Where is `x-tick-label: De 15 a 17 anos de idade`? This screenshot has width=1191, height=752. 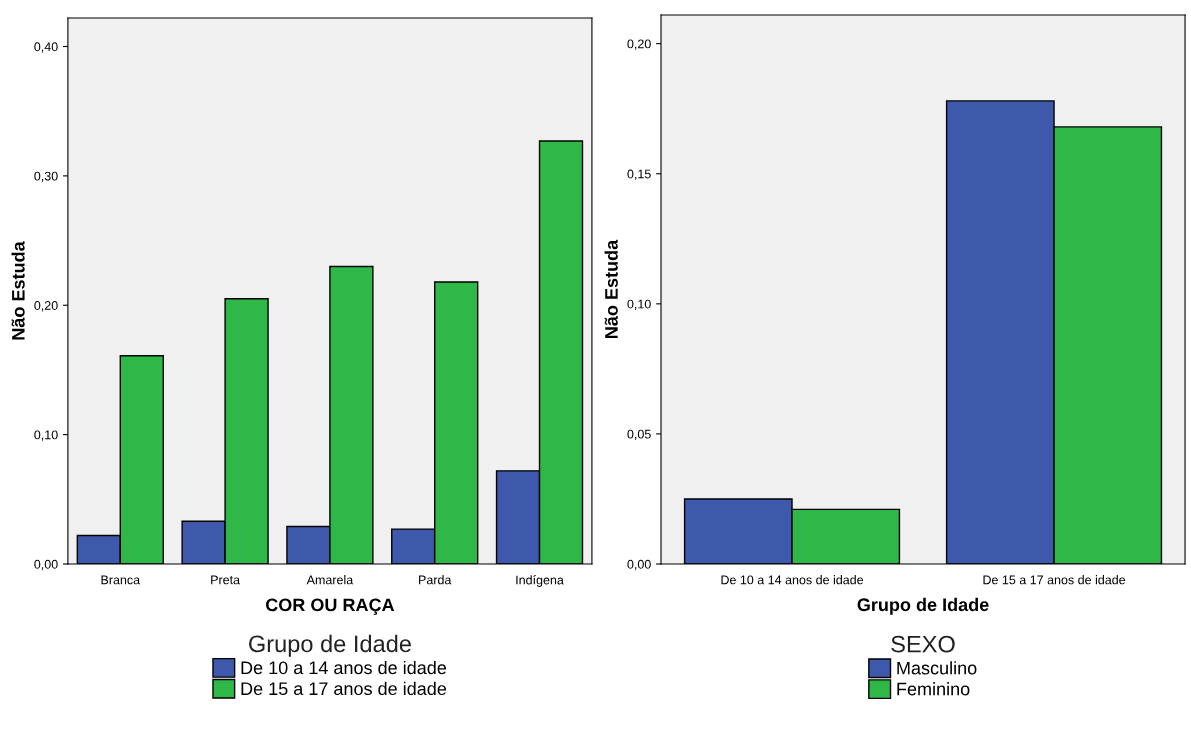
x-tick-label: De 15 a 17 anos de idade is located at coordinates (1054, 580).